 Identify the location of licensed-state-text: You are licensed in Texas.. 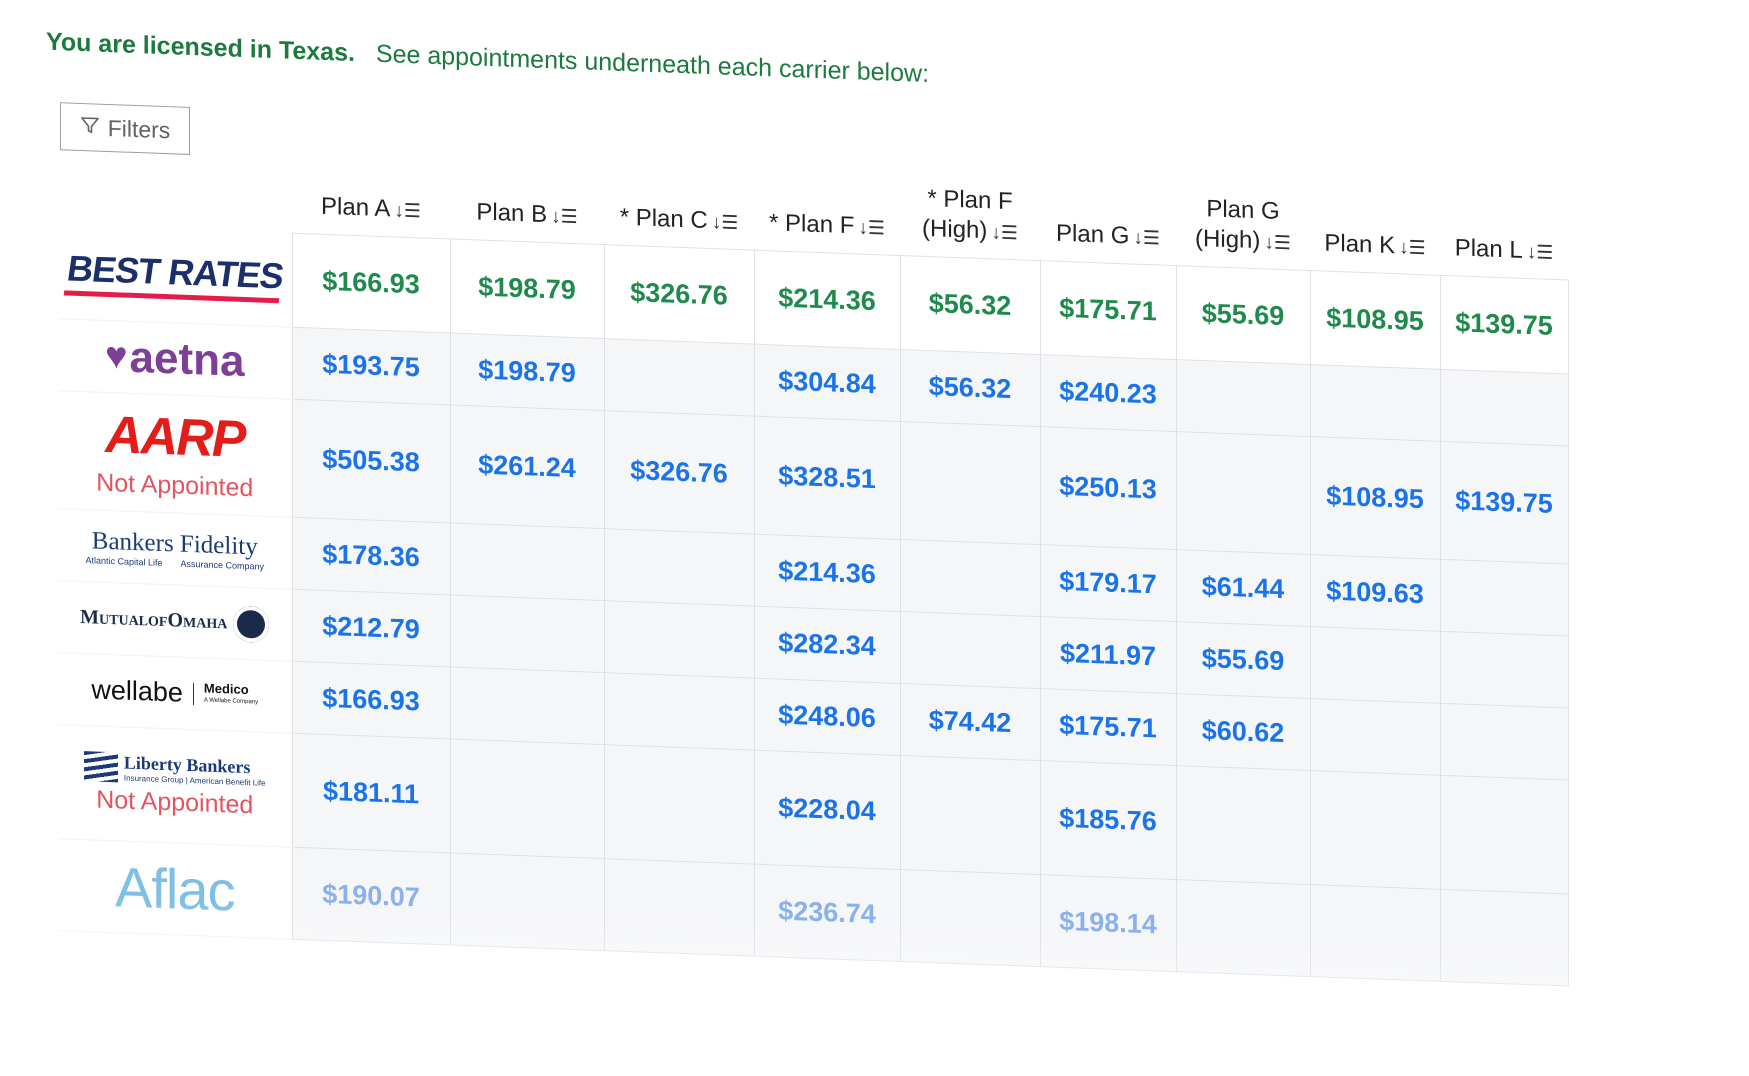
(200, 47).